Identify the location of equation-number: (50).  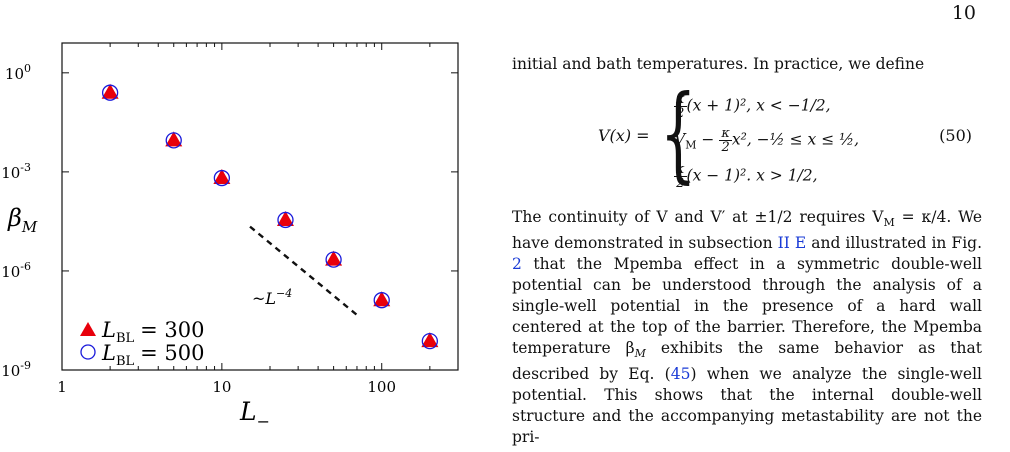
(955, 135).